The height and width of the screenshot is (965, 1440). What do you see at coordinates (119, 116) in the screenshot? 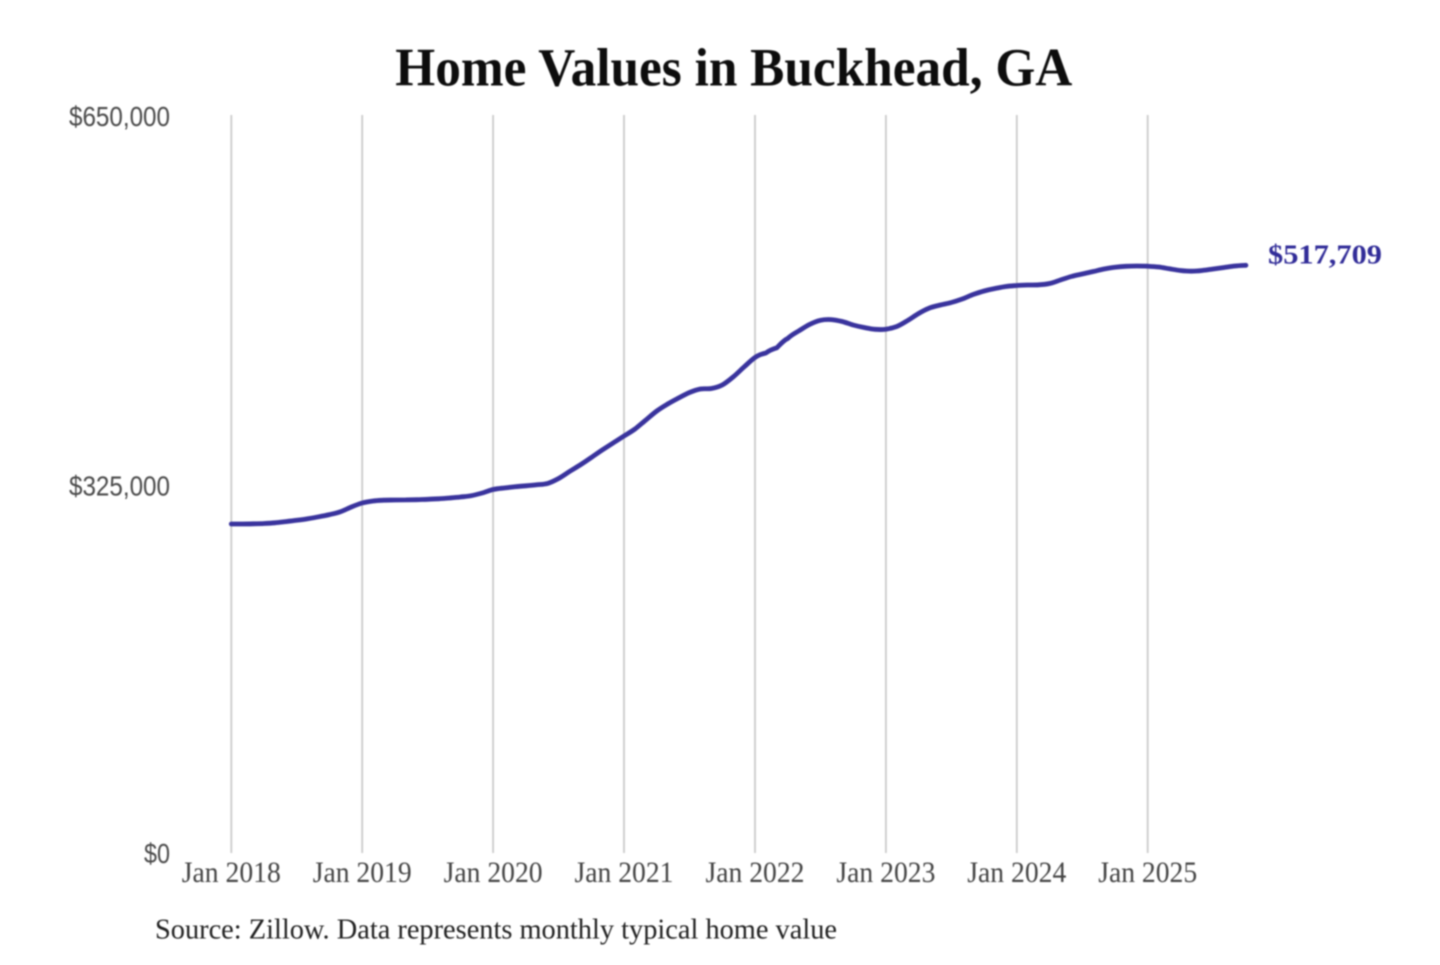
I see `svg-text: $650,000` at bounding box center [119, 116].